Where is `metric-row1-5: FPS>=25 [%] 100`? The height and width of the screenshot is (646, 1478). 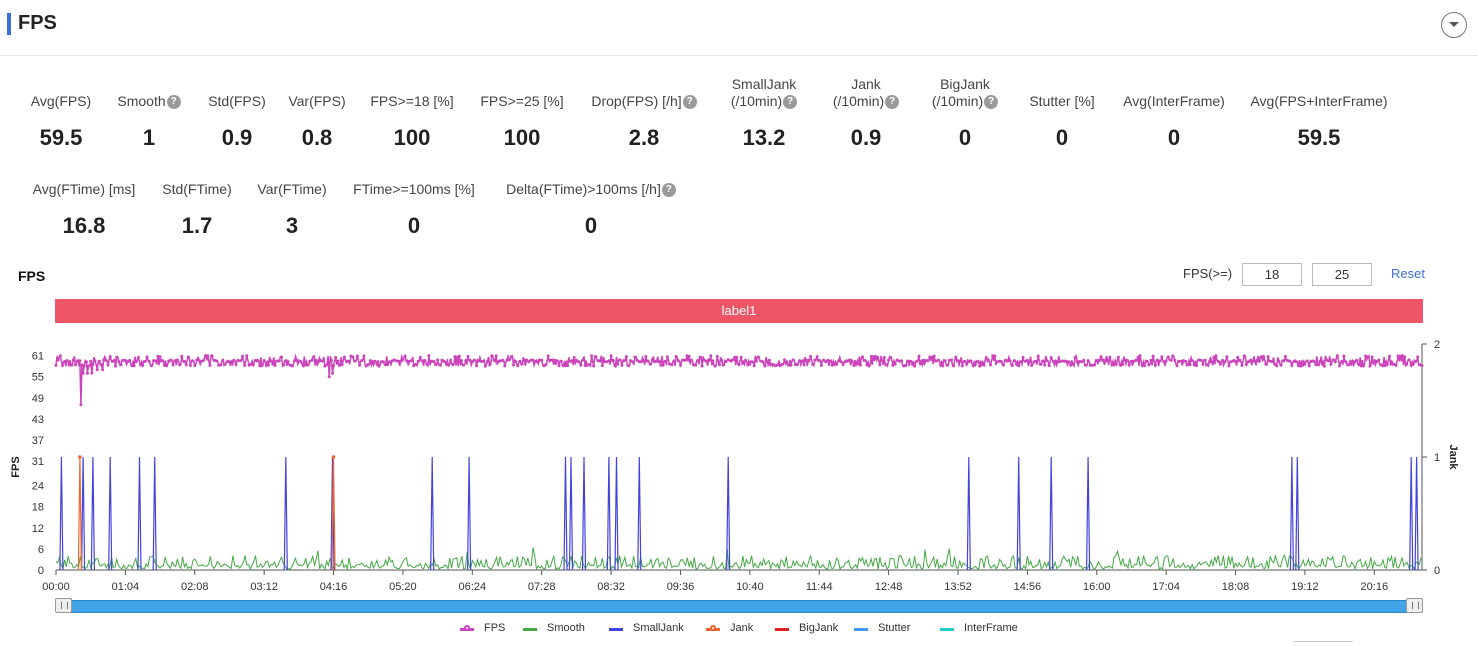 metric-row1-5: FPS>=25 [%] 100 is located at coordinates (522, 113).